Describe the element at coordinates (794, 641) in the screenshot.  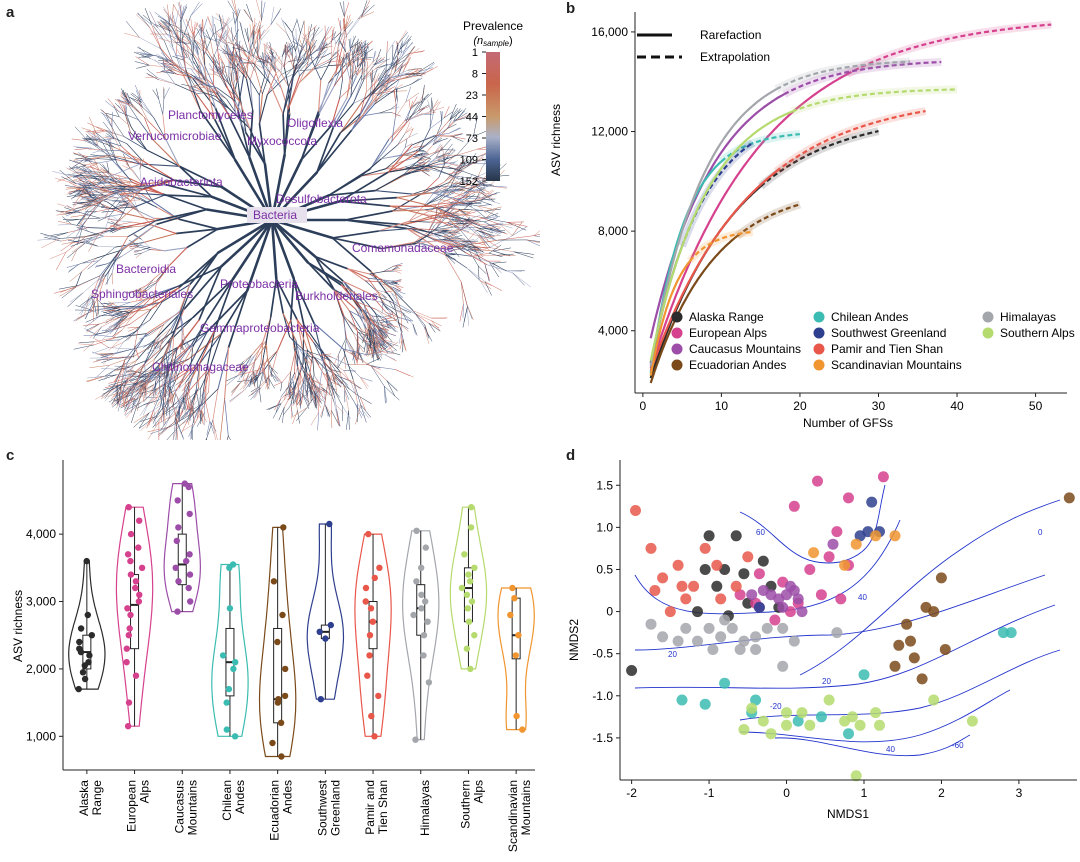
I see `nmds-point` at that location.